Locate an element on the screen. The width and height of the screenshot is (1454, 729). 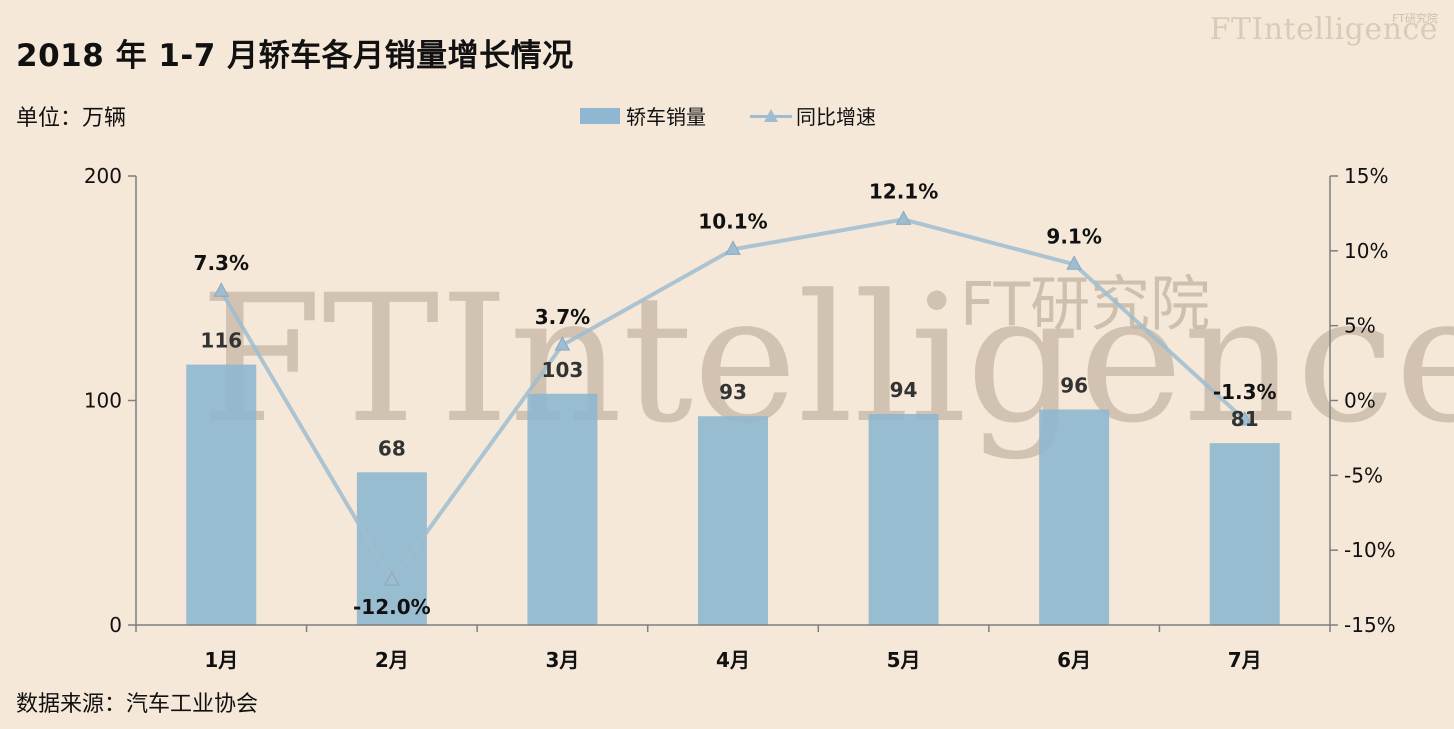
x-tick-label: 2月 is located at coordinates (392, 660).